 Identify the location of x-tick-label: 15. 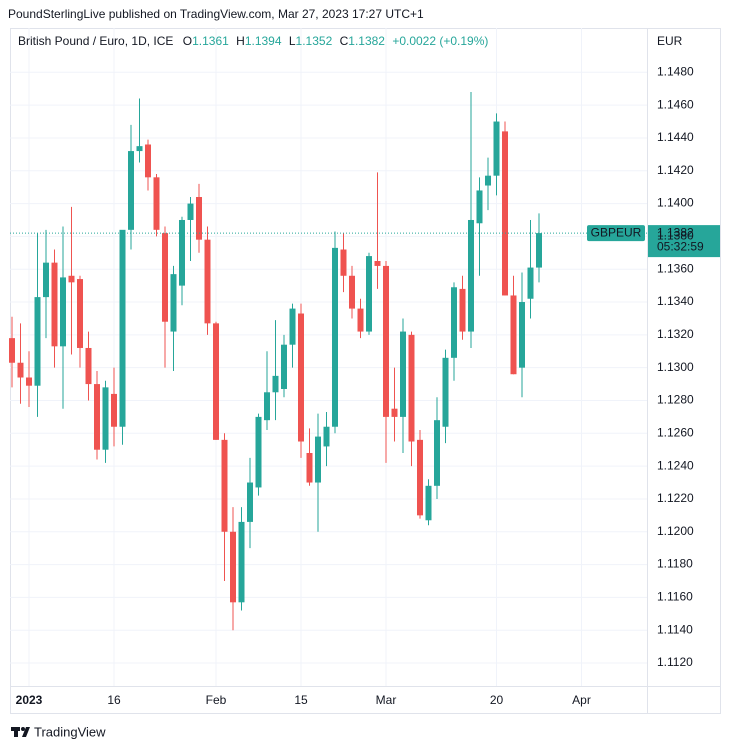
(301, 700).